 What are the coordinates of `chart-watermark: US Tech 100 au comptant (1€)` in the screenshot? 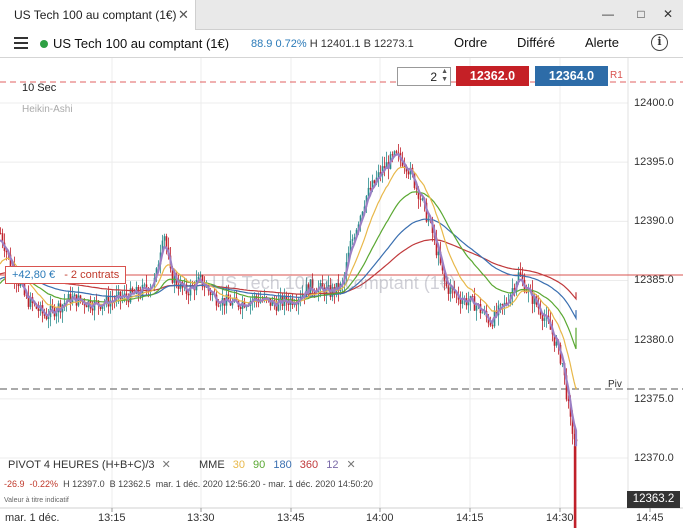 It's located at (334, 283).